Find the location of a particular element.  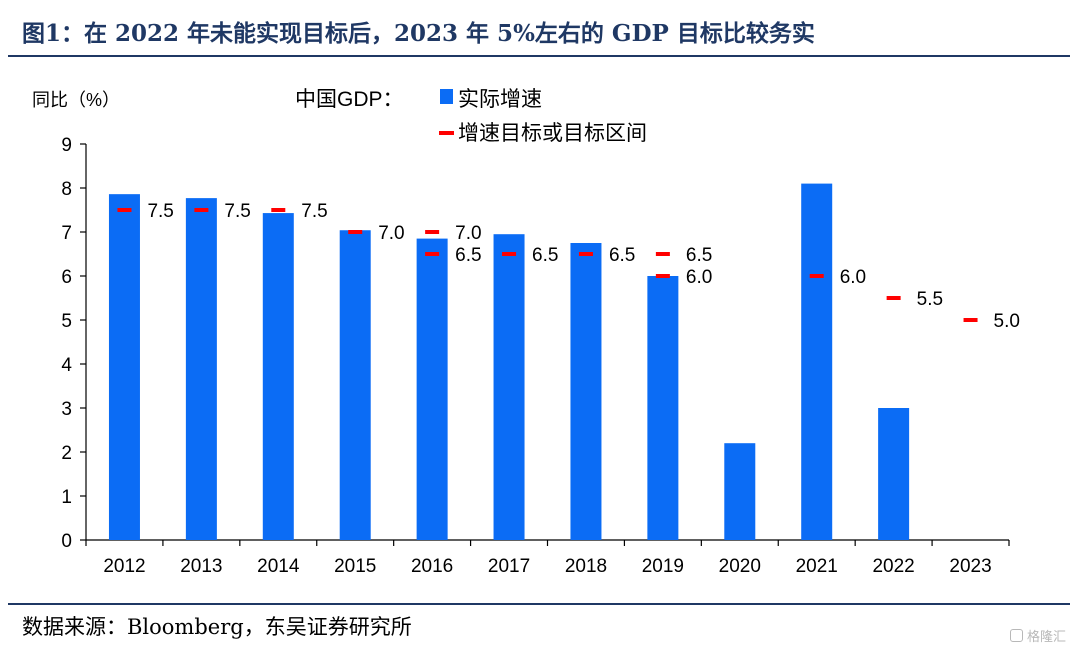

bar-2019 is located at coordinates (663, 408).